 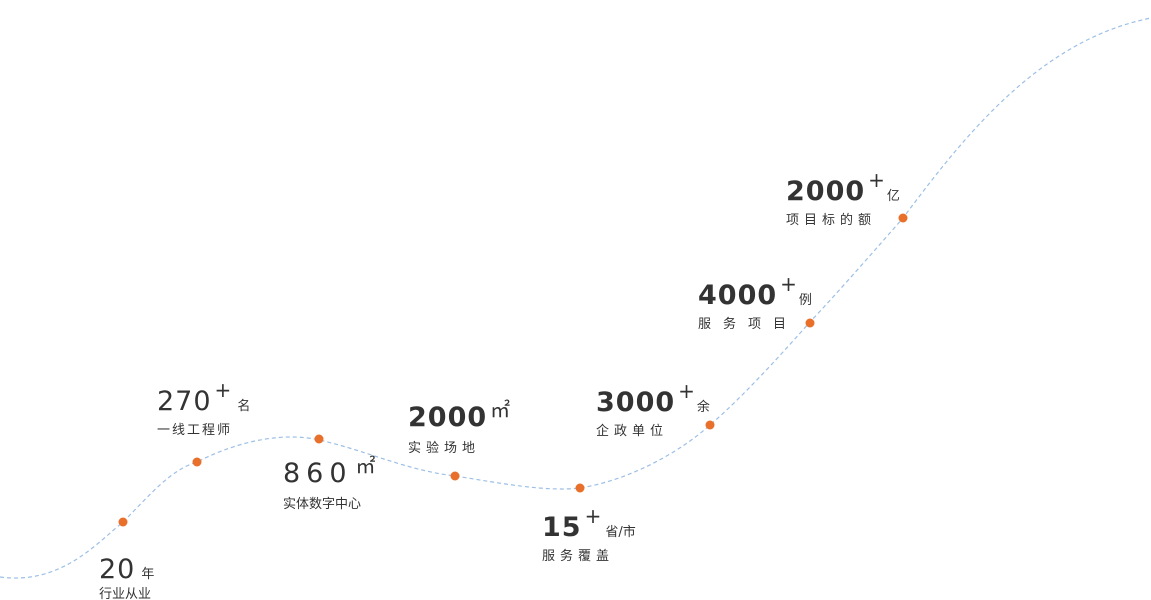 I want to click on milestone-unit: 余, so click(x=703, y=407).